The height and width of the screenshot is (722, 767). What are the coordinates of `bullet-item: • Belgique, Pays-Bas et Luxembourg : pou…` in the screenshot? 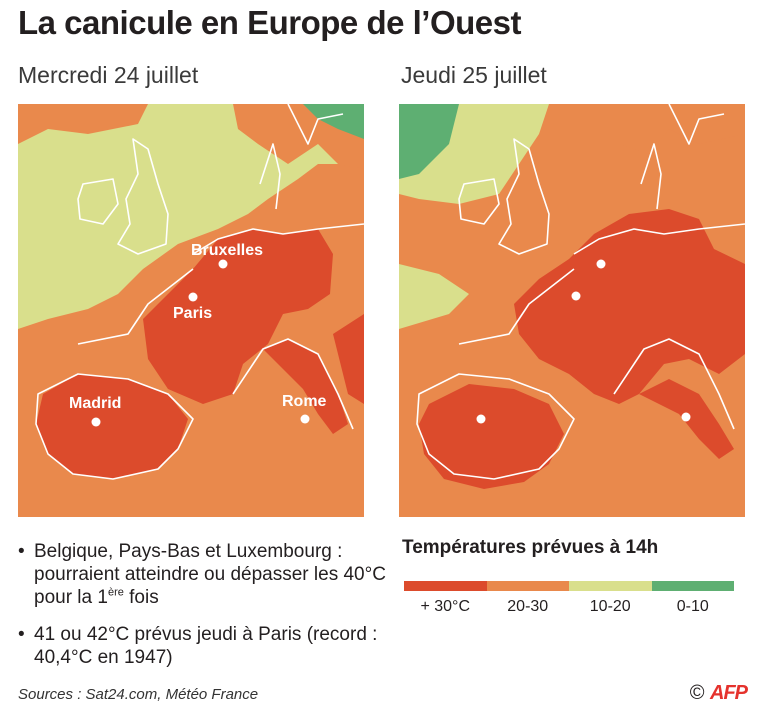 It's located at (201, 574).